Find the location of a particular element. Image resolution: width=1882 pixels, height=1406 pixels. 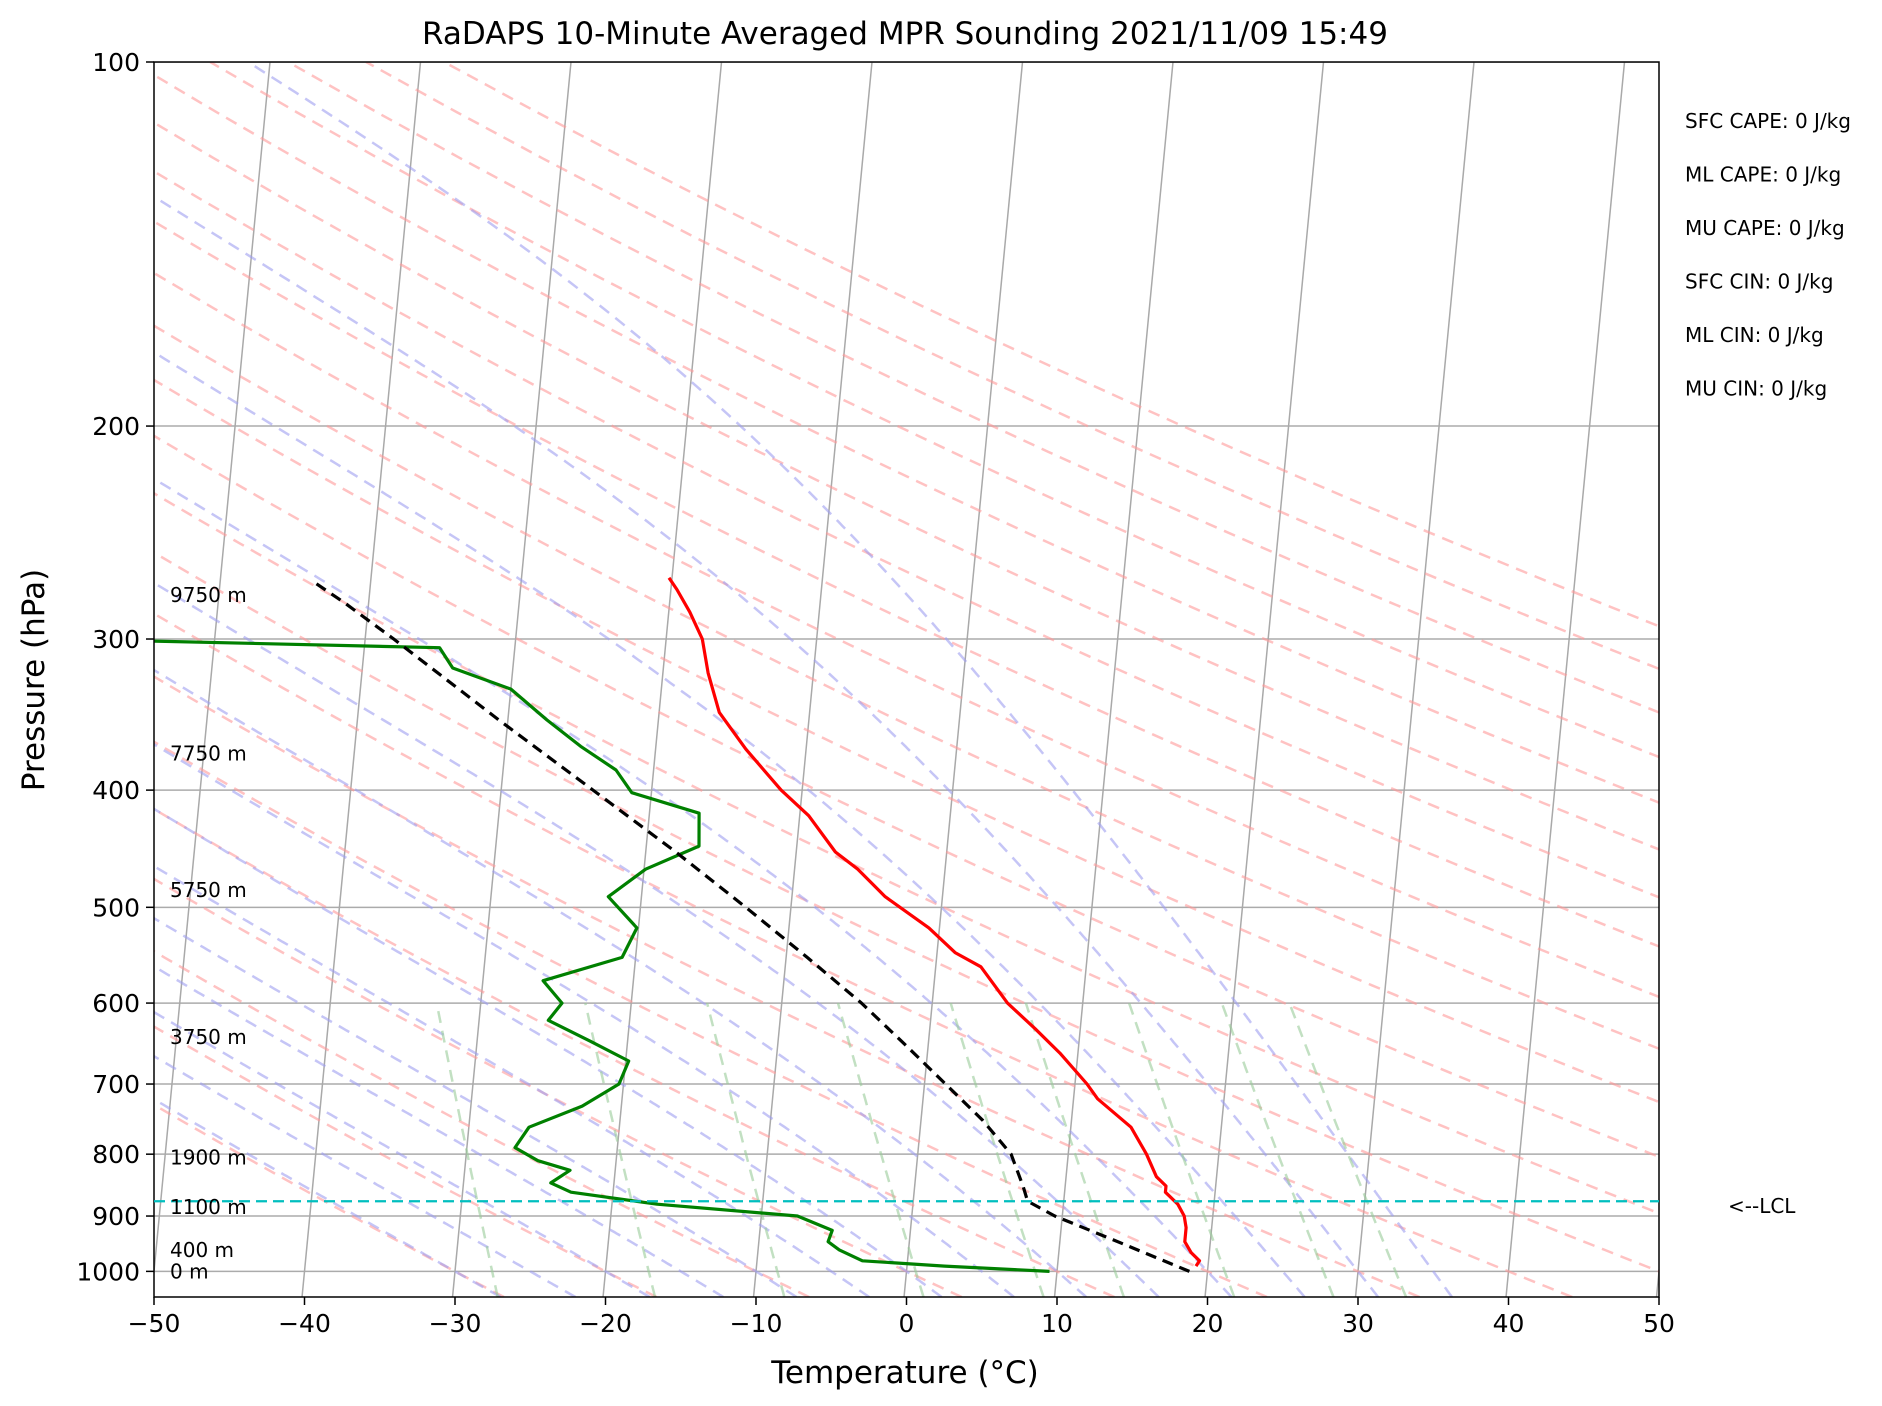

height-label: 3750 m is located at coordinates (208, 1037).